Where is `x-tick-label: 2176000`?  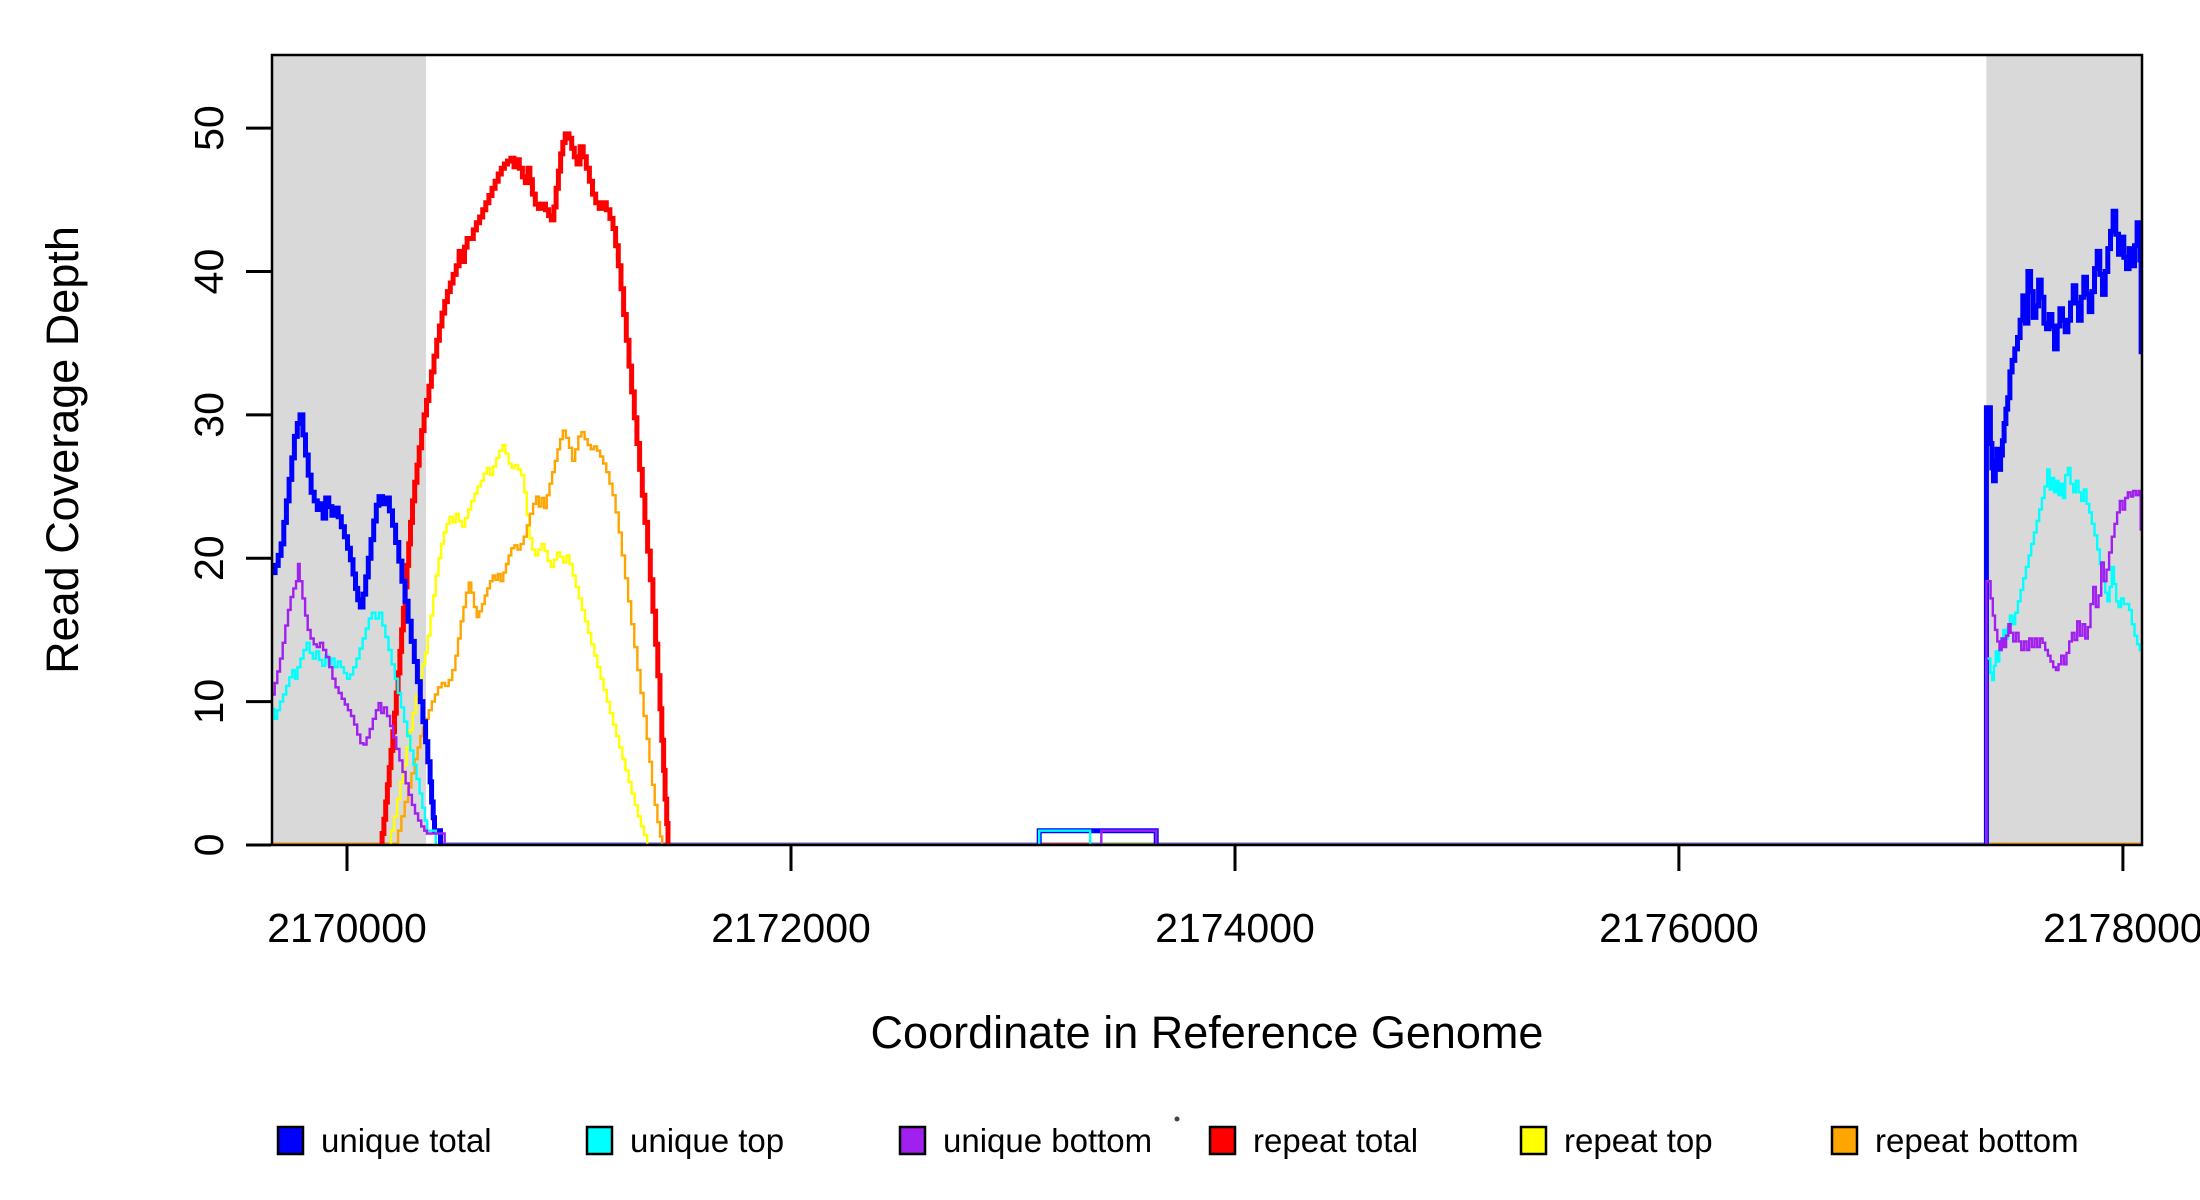
x-tick-label: 2176000 is located at coordinates (1679, 928).